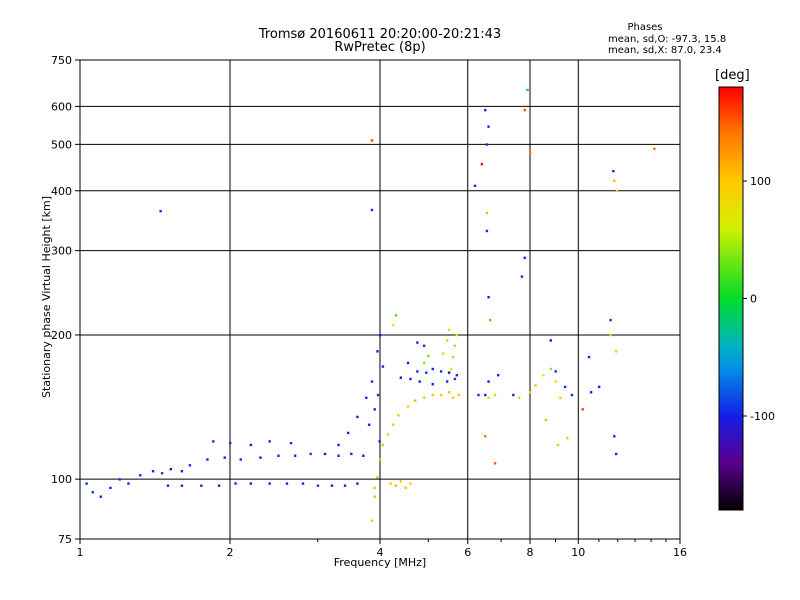 This screenshot has width=800, height=600. I want to click on chart-title: Tromsø 20160611 20:20:00-20:21:43, so click(380, 34).